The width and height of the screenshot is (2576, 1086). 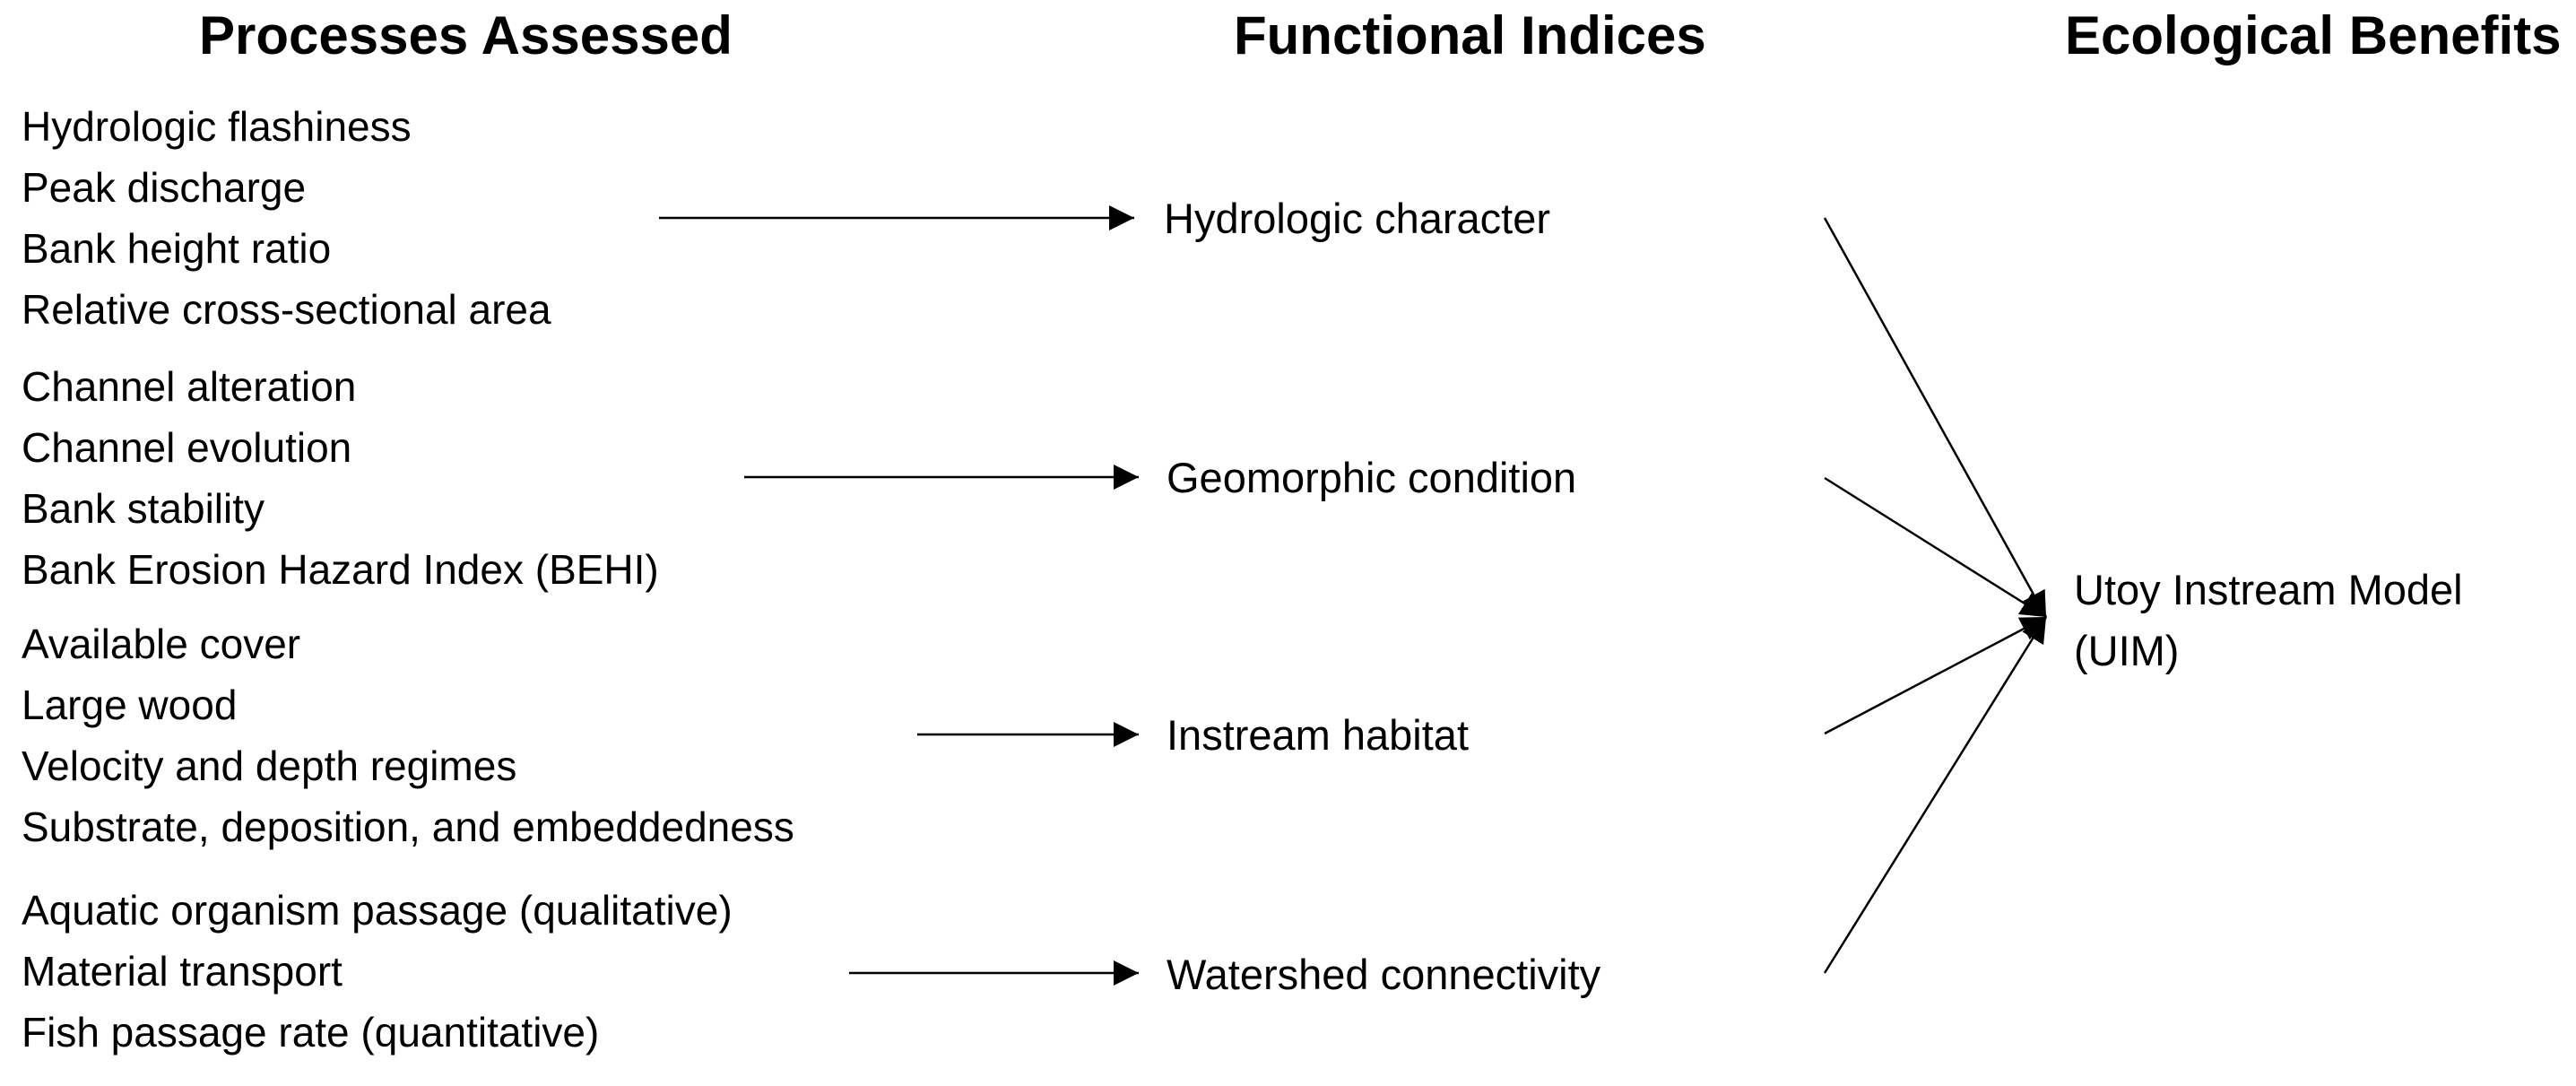 I want to click on index-instream-habitat: Instream habitat, so click(x=1318, y=735).